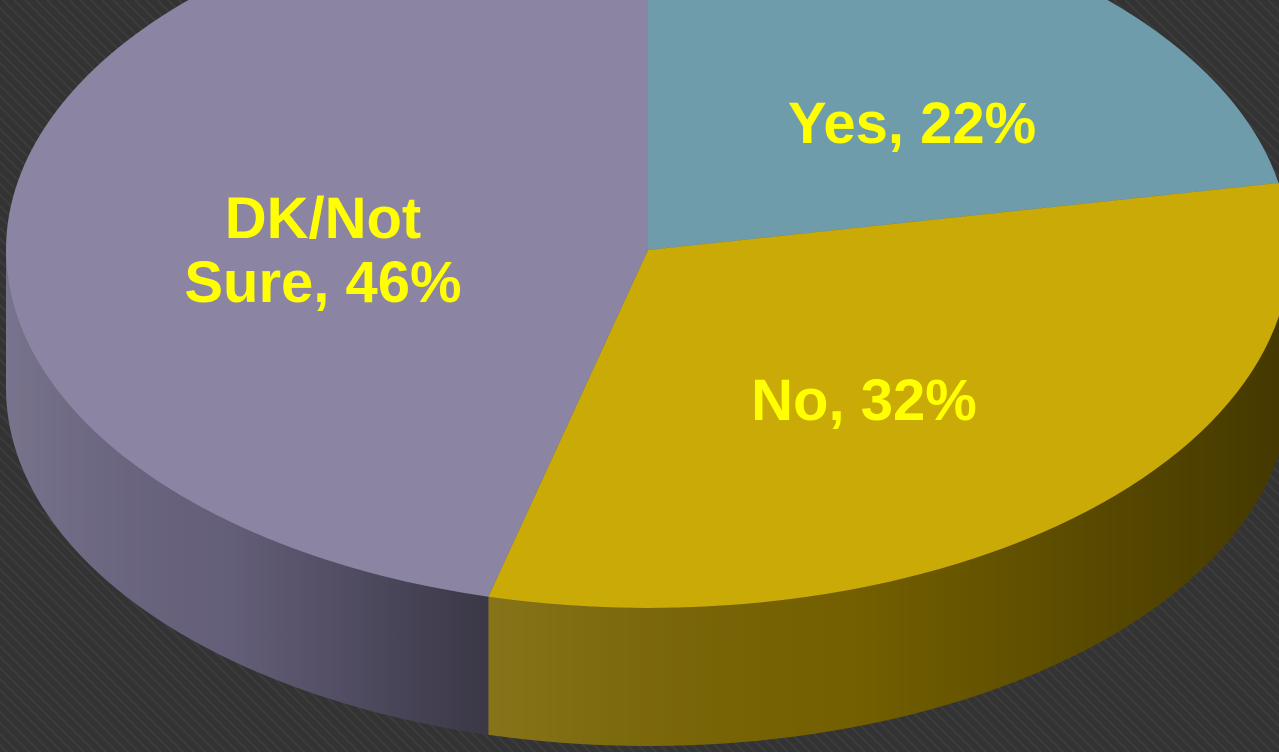 This screenshot has height=752, width=1279. What do you see at coordinates (322, 282) in the screenshot?
I see `pie-label-3-line-2: Sure, 46%` at bounding box center [322, 282].